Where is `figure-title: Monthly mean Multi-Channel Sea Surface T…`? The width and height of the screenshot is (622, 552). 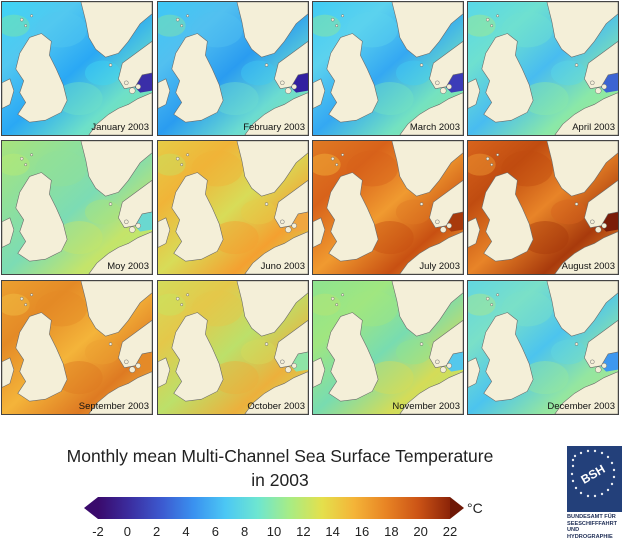 figure-title: Monthly mean Multi-Channel Sea Surface T… is located at coordinates (280, 468).